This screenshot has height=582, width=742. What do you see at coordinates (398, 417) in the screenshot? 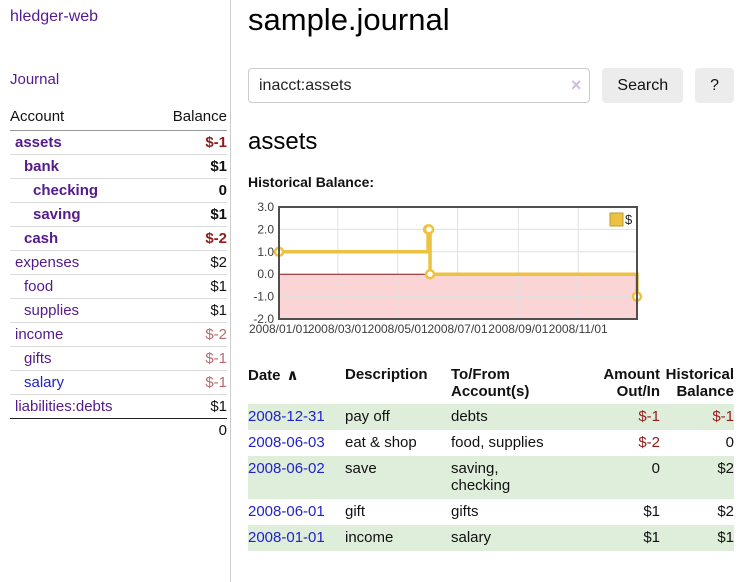
I see `transaction-description: pay off` at bounding box center [398, 417].